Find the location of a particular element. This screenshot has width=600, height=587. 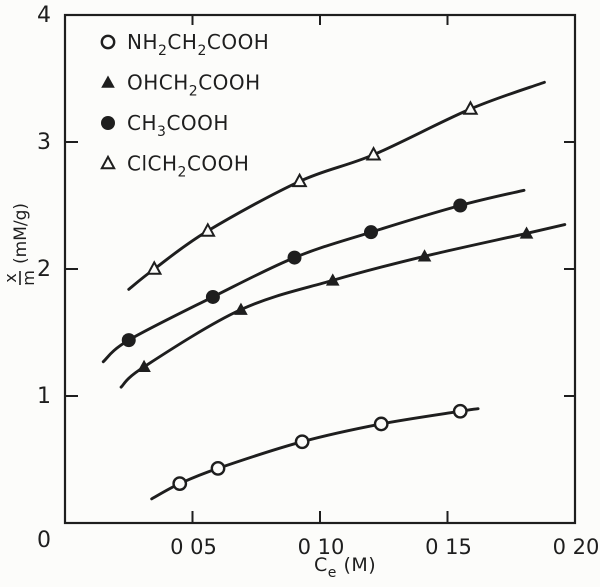

legend-label-CH3COOH: CH3COOH is located at coordinates (178, 125).